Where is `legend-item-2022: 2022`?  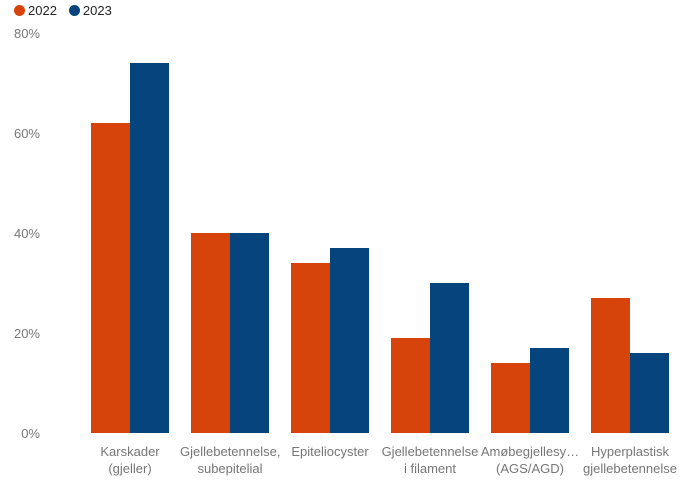 legend-item-2022: 2022 is located at coordinates (35, 10).